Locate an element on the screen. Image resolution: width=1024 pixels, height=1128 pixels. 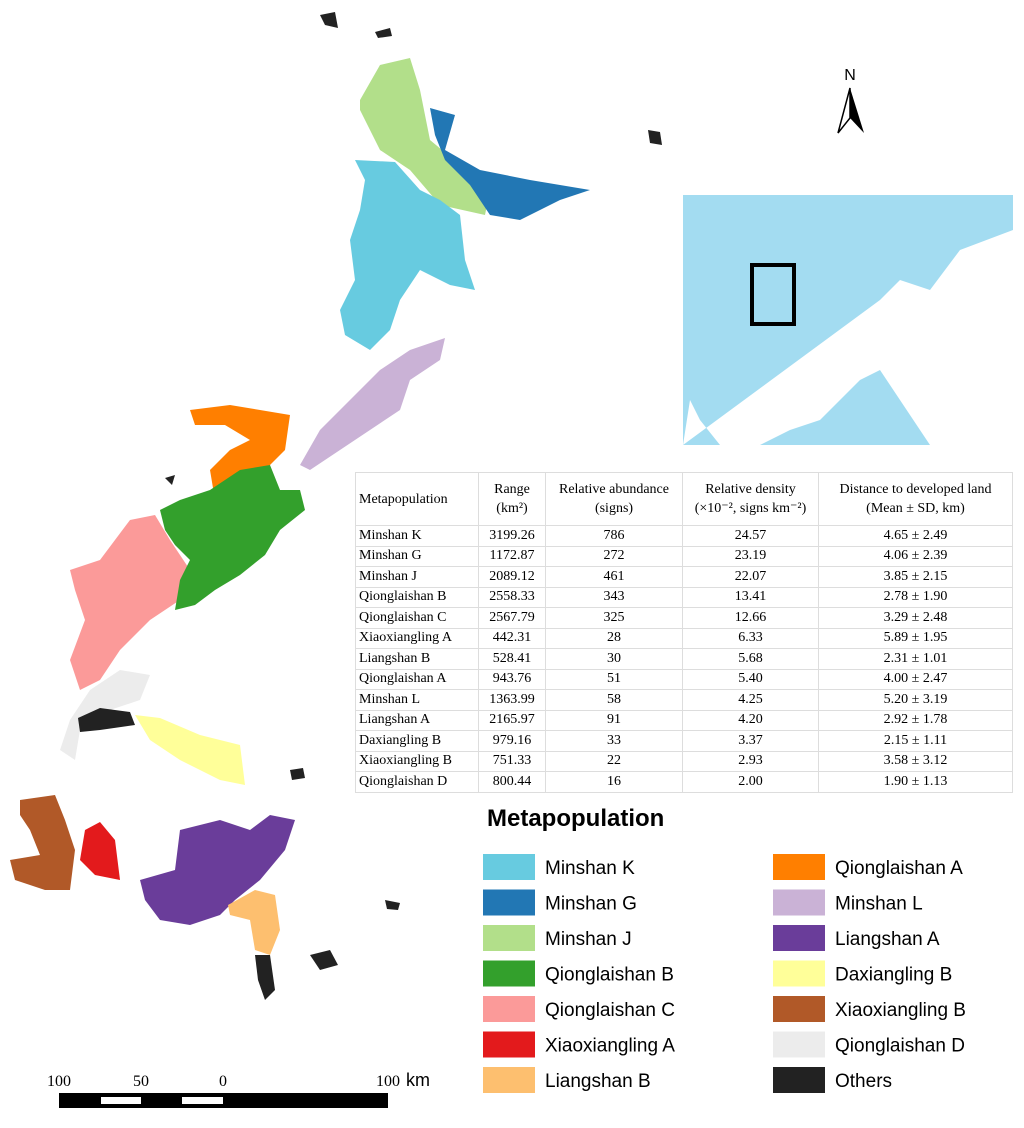
table-cell: 28 is located at coordinates (614, 638).